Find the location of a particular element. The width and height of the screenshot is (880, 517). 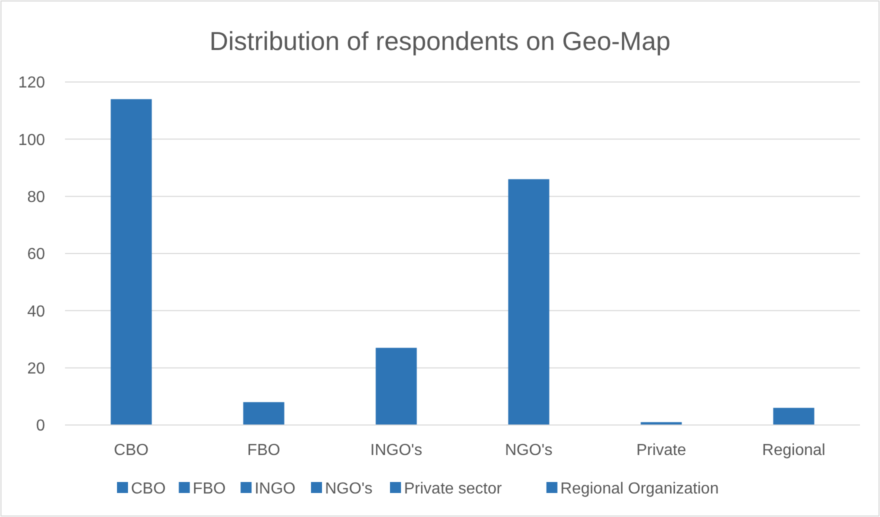

legend-label: CBO is located at coordinates (148, 489).